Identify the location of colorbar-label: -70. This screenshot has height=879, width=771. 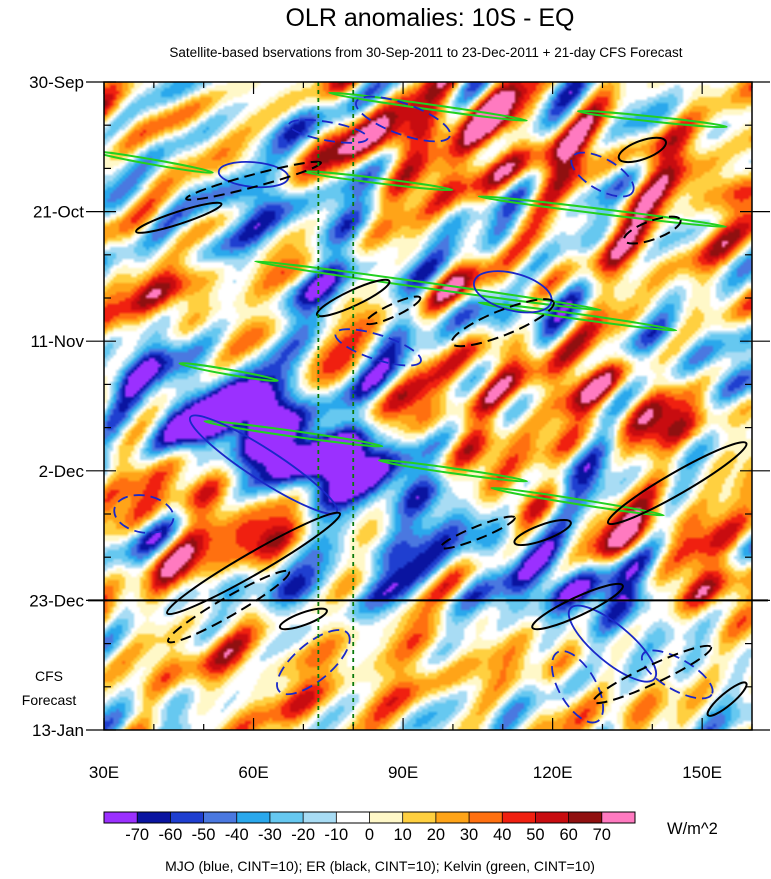
(137, 835).